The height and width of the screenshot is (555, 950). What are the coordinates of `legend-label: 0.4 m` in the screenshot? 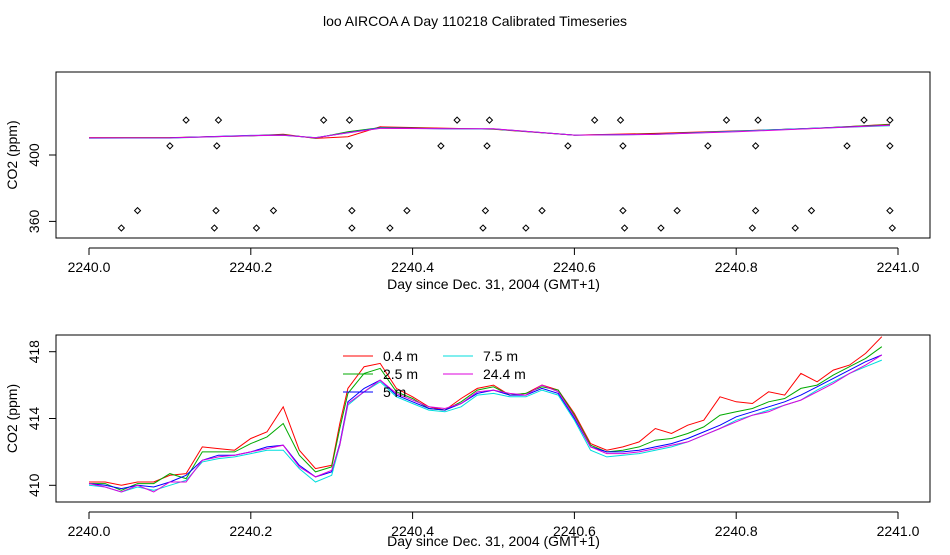 It's located at (400, 356).